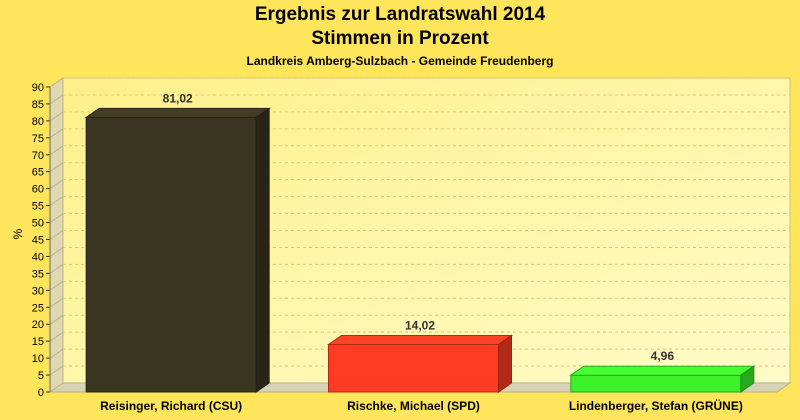 Image resolution: width=800 pixels, height=420 pixels. Describe the element at coordinates (400, 38) in the screenshot. I see `chart-title-line2: Stimmen in Prozent` at that location.